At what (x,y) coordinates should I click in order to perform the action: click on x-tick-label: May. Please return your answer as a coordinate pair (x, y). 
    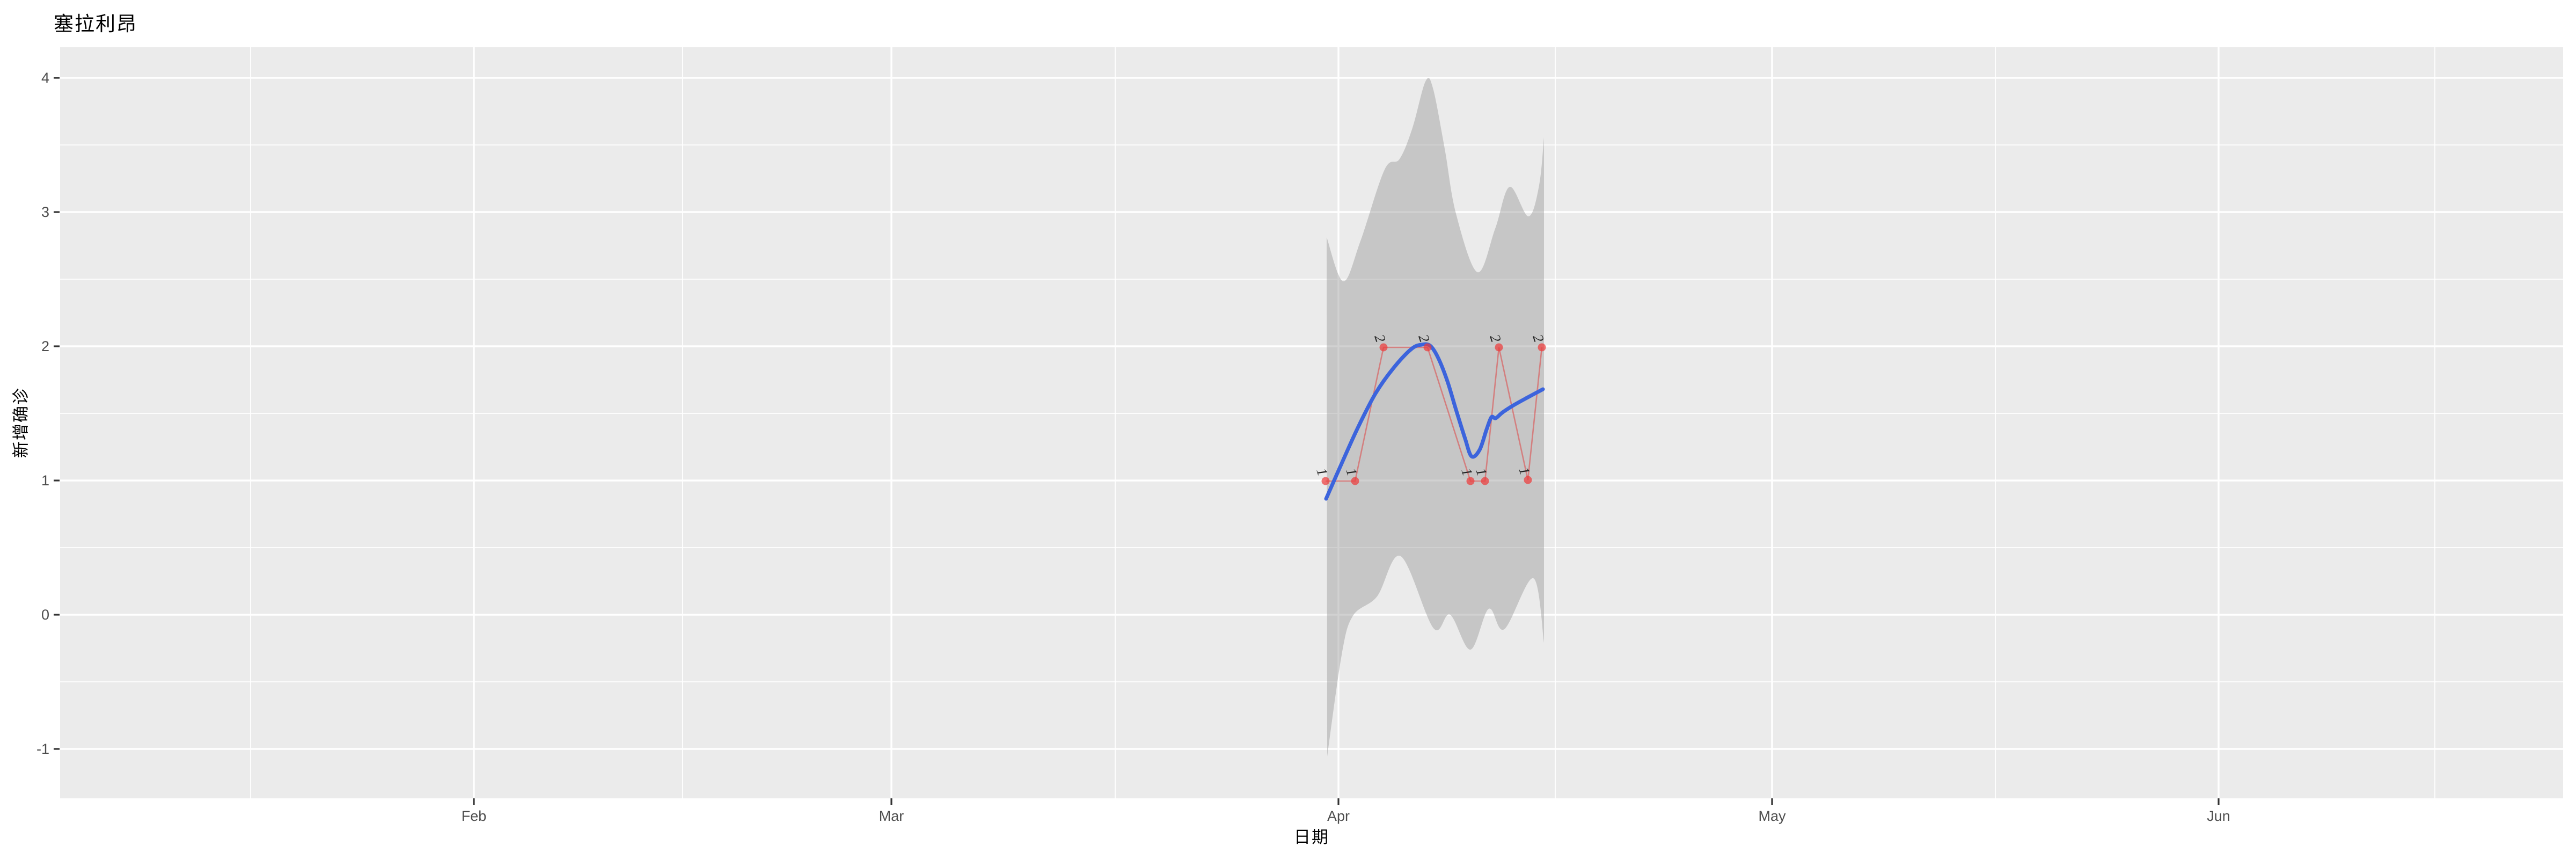
    Looking at the image, I should click on (1772, 816).